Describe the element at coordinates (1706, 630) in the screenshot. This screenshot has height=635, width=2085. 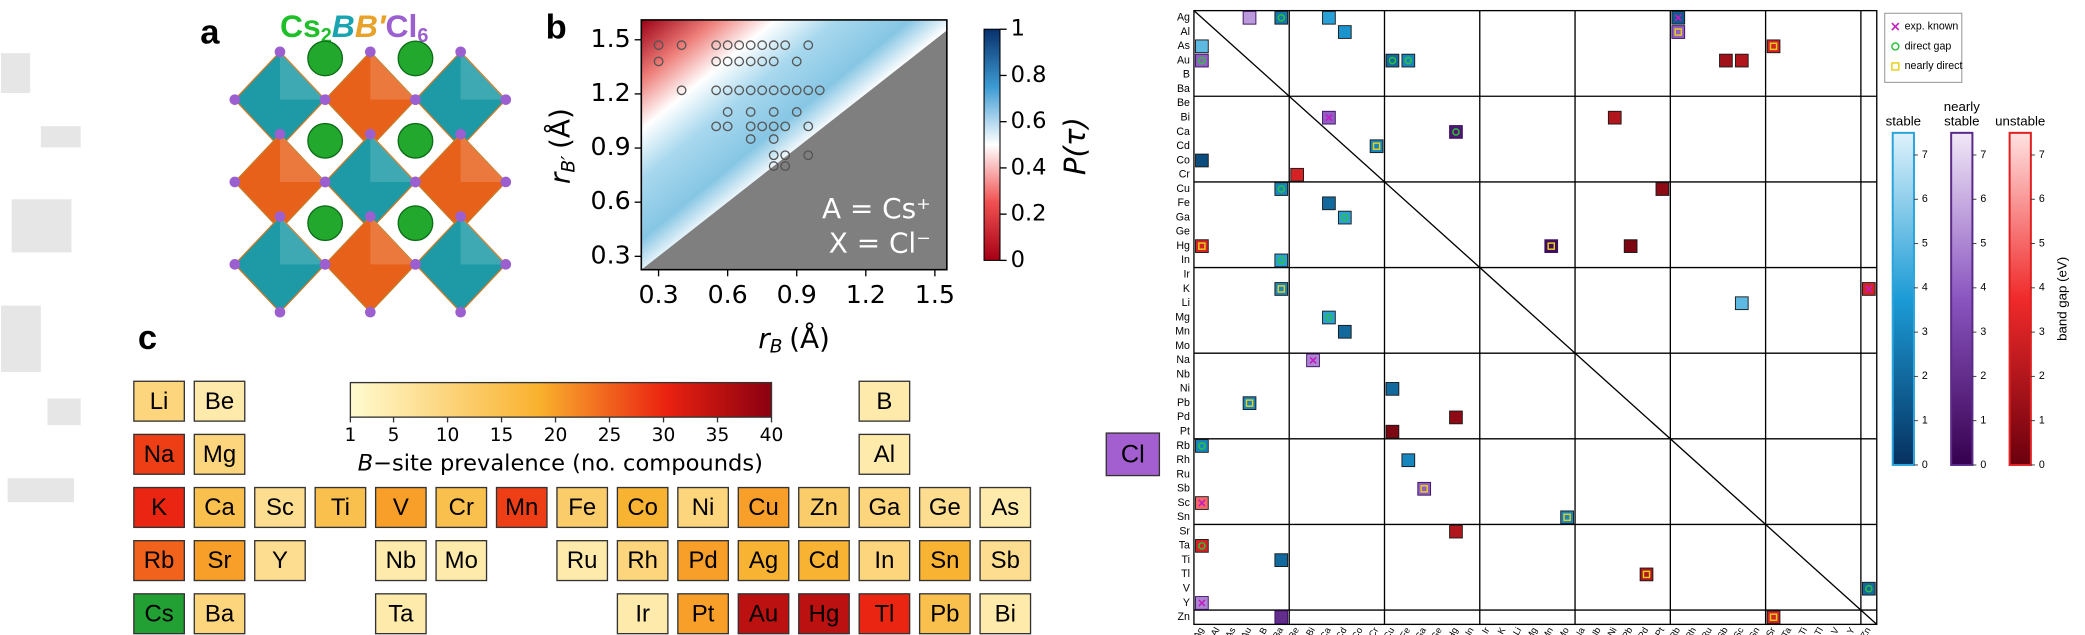
I see `column-label: Ru` at that location.